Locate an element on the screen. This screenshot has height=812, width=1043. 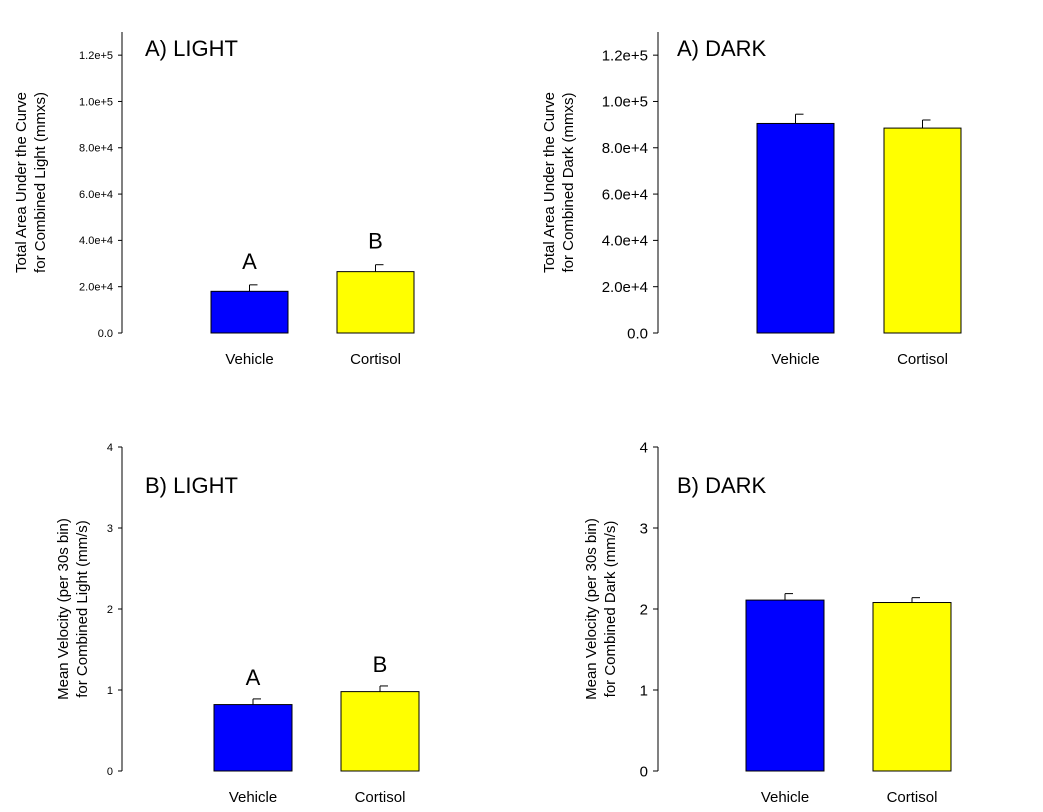
y-axis-label-line: for Combined Dark (mm/s) is located at coordinates (610, 609).